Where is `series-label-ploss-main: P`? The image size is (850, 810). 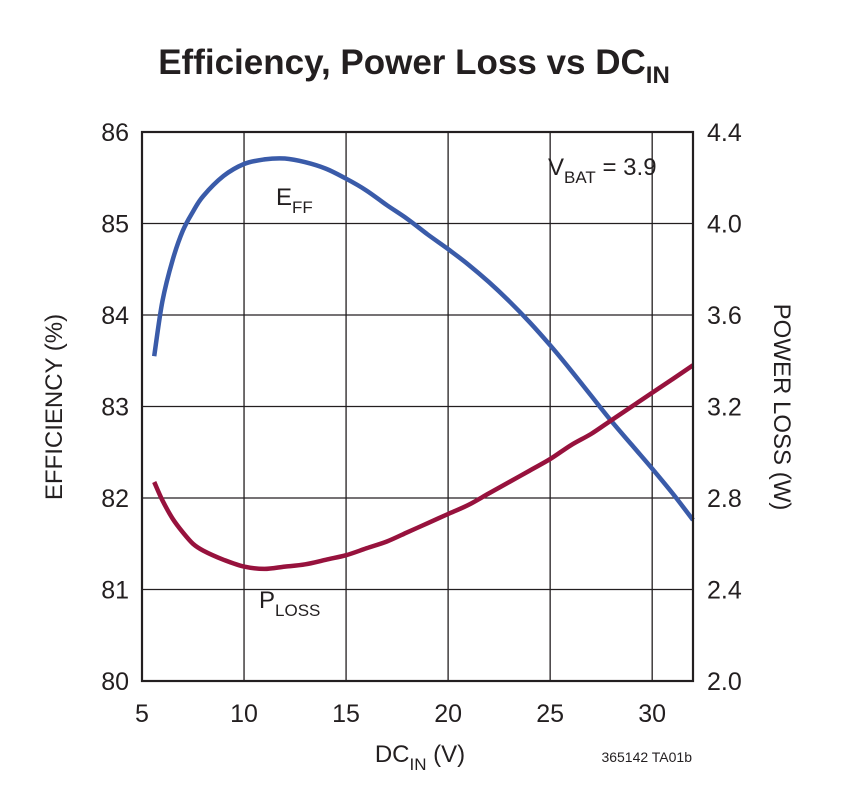
series-label-ploss-main: P is located at coordinates (267, 600).